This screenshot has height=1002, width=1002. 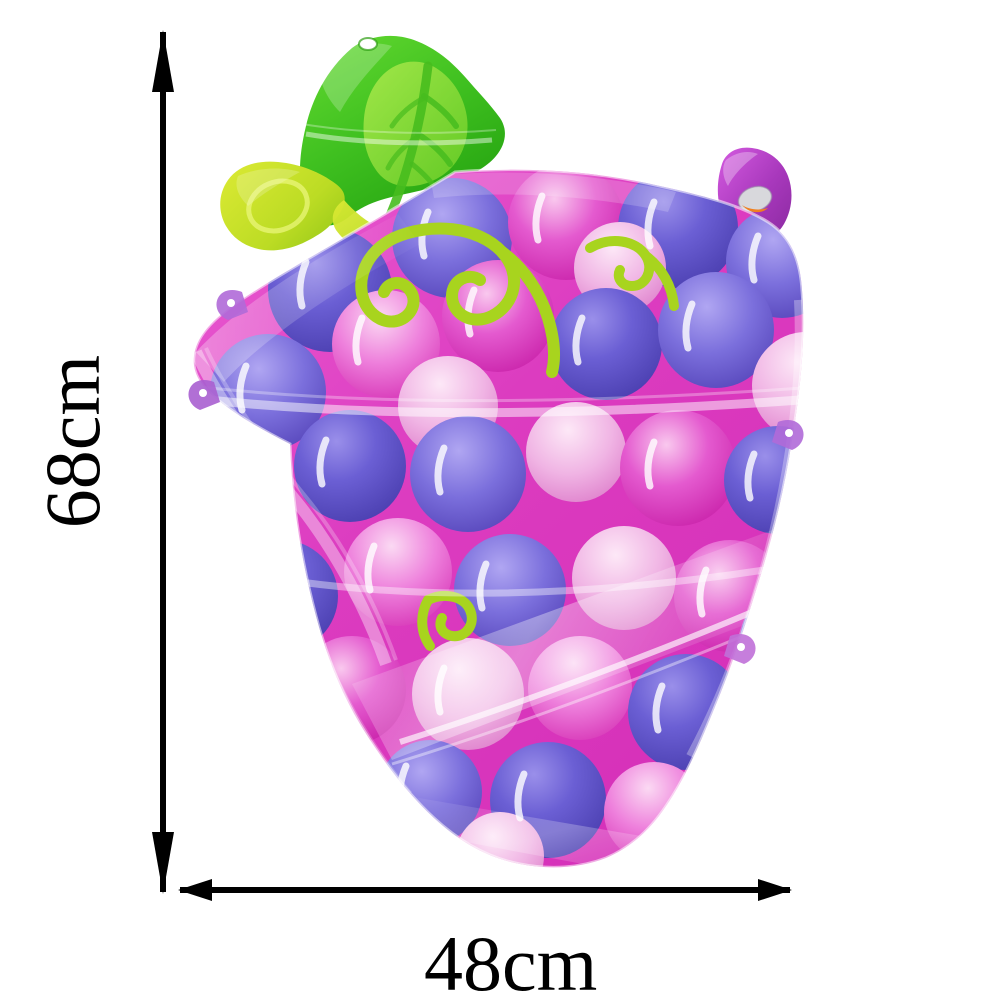 I want to click on edge-tab-right-lower, so click(x=740, y=649).